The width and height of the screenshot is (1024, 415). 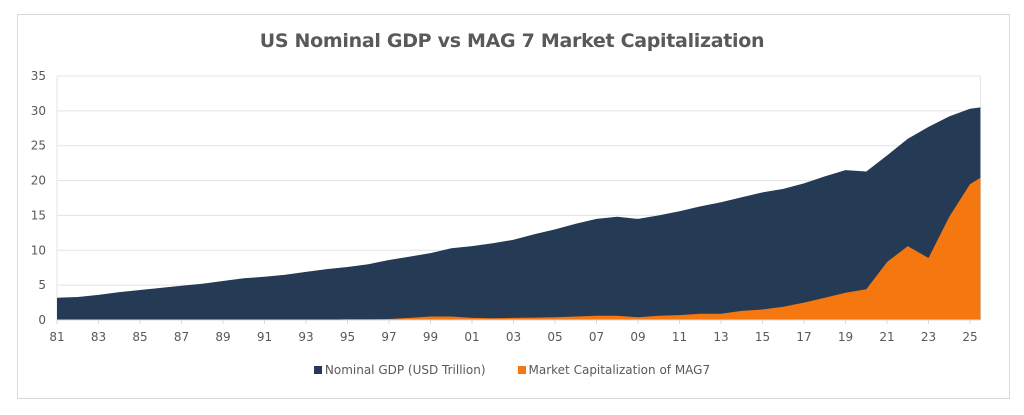 What do you see at coordinates (619, 370) in the screenshot?
I see `legend-label-mag7: Market Capitalization of MAG7` at bounding box center [619, 370].